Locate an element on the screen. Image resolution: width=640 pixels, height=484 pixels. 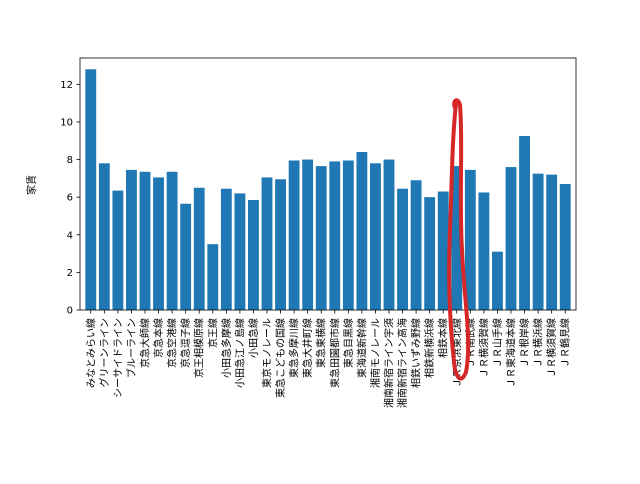
x-tick-label: 京急逗子線 is located at coordinates (185, 343).